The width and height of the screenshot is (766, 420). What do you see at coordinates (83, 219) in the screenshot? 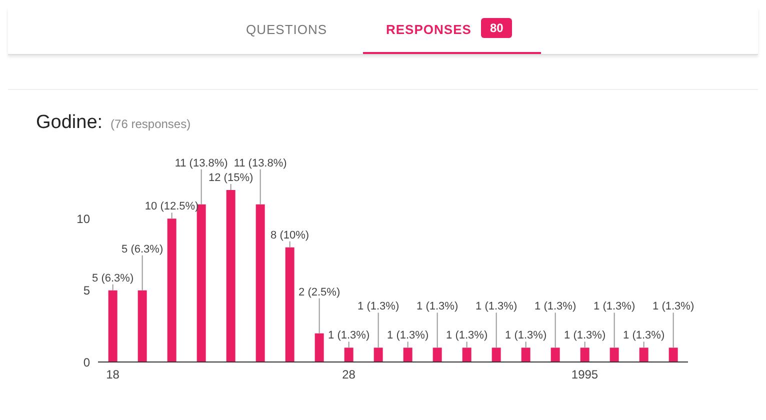
I see `y-tick-label: 10` at bounding box center [83, 219].